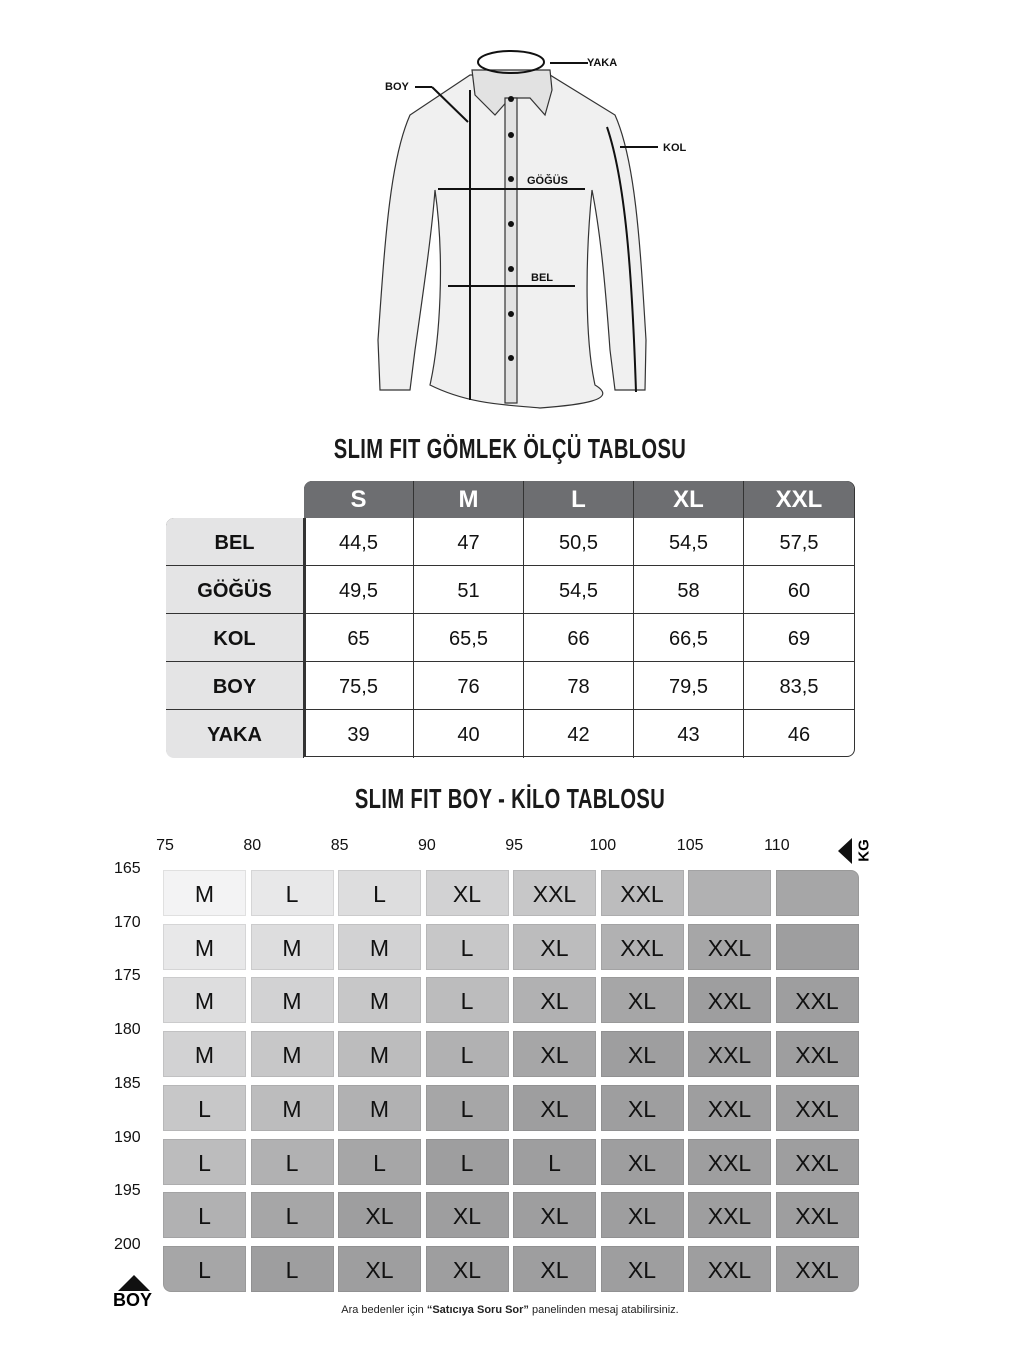 The height and width of the screenshot is (1360, 1020). I want to click on label-kol: KOL, so click(675, 148).